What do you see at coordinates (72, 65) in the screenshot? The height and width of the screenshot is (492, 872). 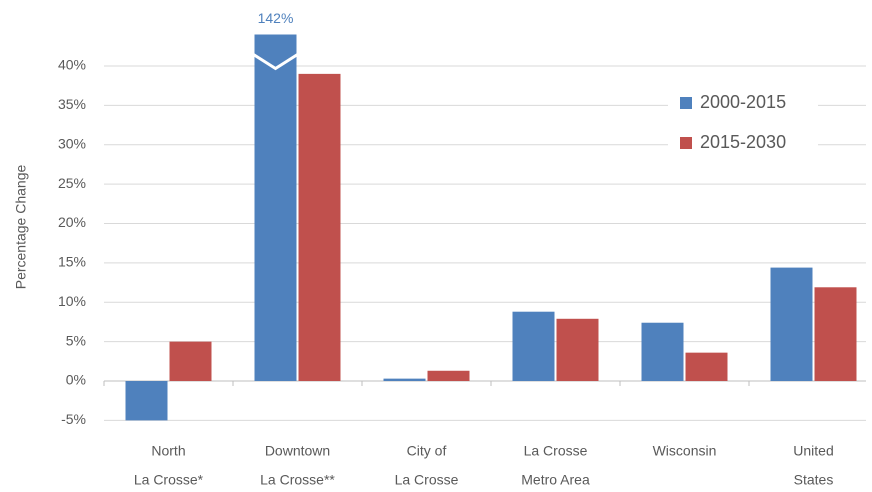 I see `y-tick-label: 40%` at bounding box center [72, 65].